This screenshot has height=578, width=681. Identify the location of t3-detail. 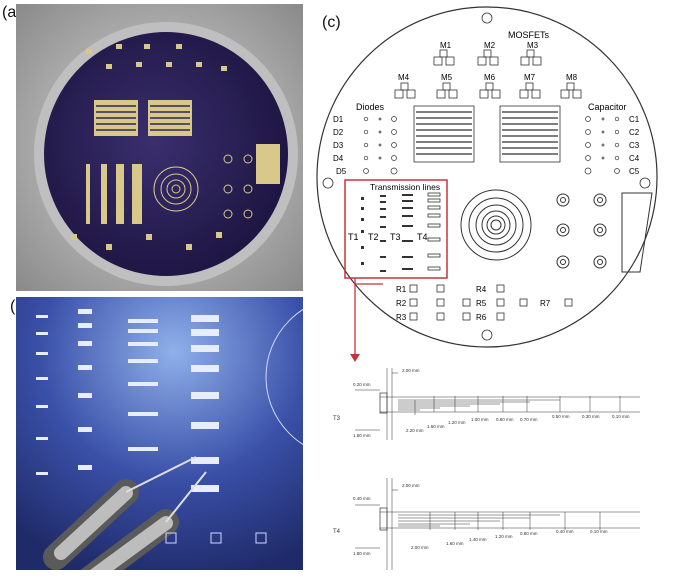
(497, 404).